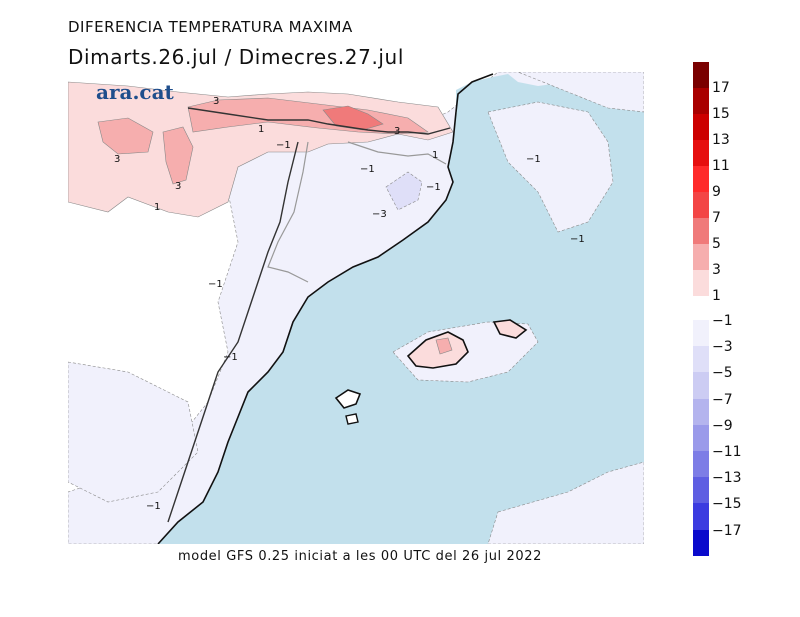  Describe the element at coordinates (550, 167) in the screenshot. I see `sea-light-patch-ne` at that location.